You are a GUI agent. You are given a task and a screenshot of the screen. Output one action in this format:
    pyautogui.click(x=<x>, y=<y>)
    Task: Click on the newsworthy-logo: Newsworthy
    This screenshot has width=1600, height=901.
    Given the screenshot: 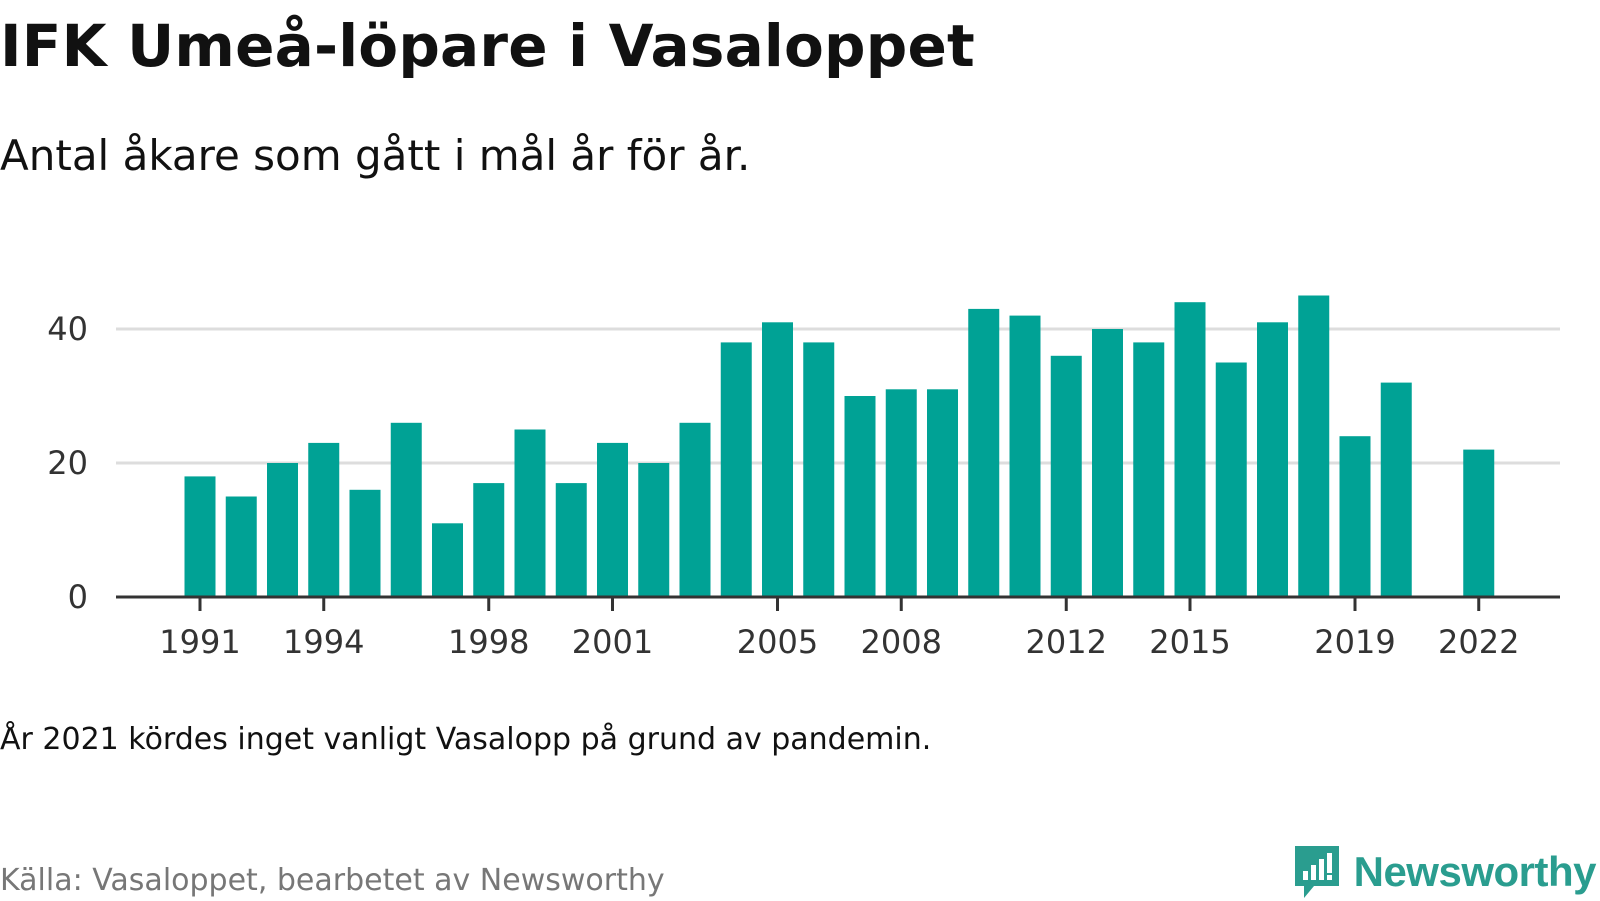 What is the action you would take?
    pyautogui.click(x=1444, y=872)
    